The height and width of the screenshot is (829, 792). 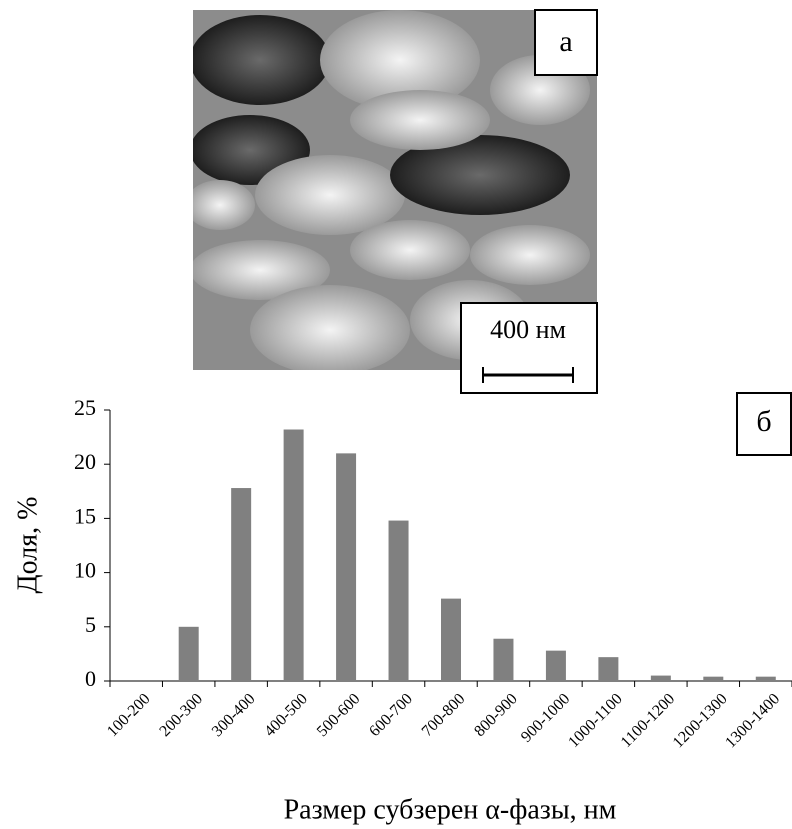 What do you see at coordinates (648, 720) in the screenshot?
I see `x-tick-label: 1100-1200` at bounding box center [648, 720].